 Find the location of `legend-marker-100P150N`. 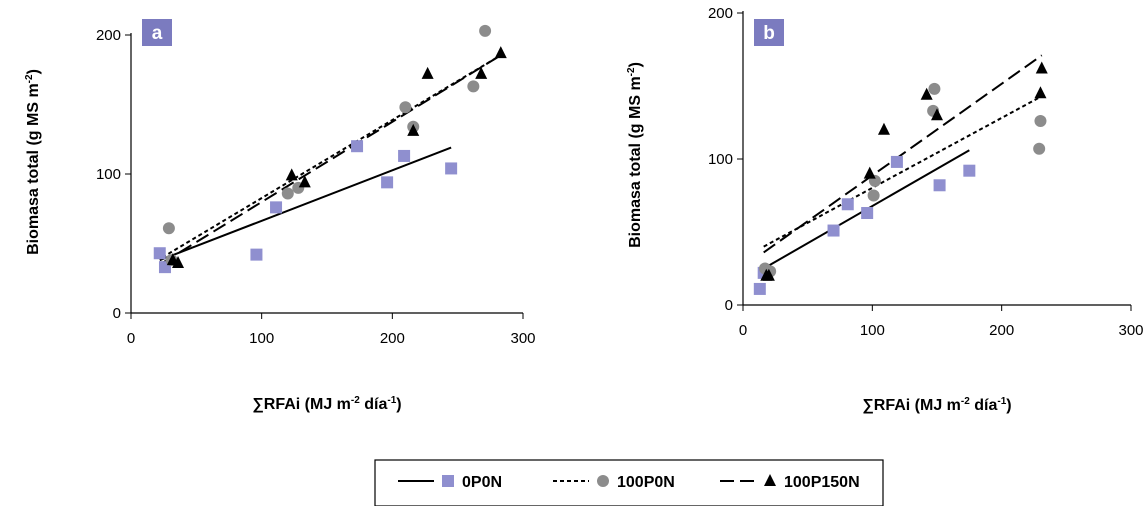

legend-marker-100P150N is located at coordinates (770, 480).